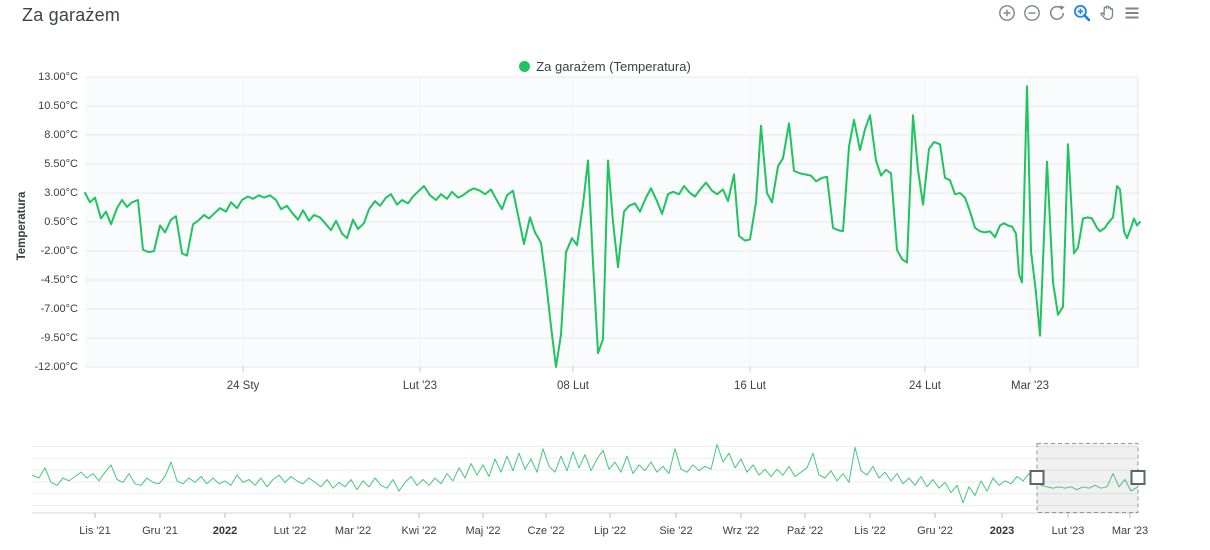  What do you see at coordinates (741, 531) in the screenshot?
I see `navigator-axis-label: Wrz '22` at bounding box center [741, 531].